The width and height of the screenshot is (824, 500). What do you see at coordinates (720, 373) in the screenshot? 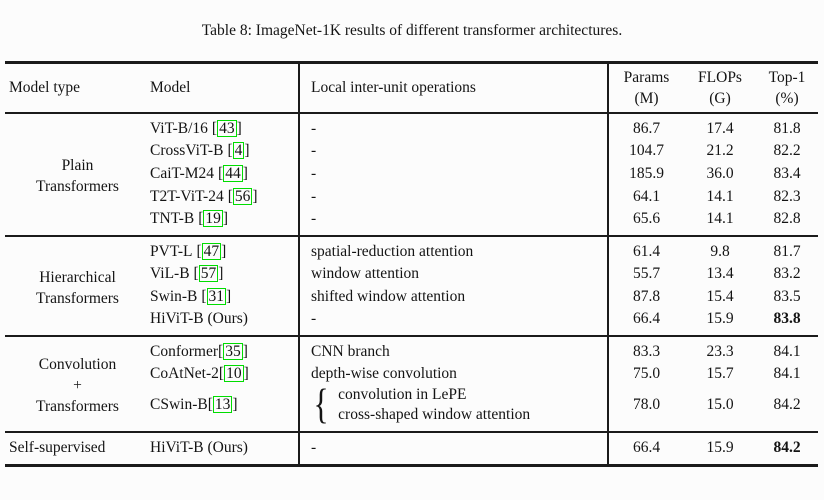
I see `flops-cell: 15.7` at bounding box center [720, 373].